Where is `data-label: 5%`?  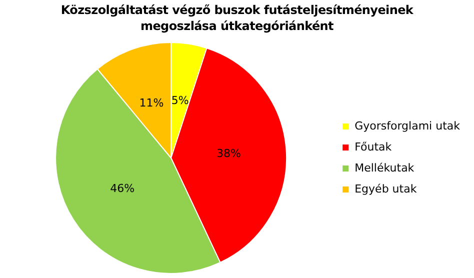
data-label: 5% is located at coordinates (180, 100).